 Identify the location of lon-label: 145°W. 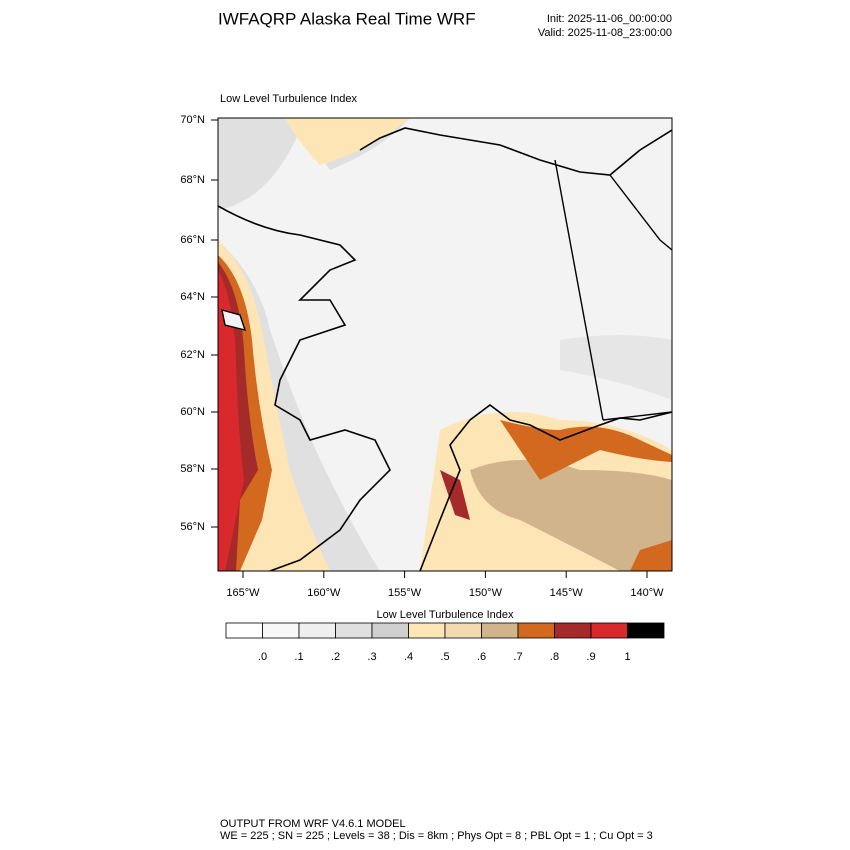
(567, 593).